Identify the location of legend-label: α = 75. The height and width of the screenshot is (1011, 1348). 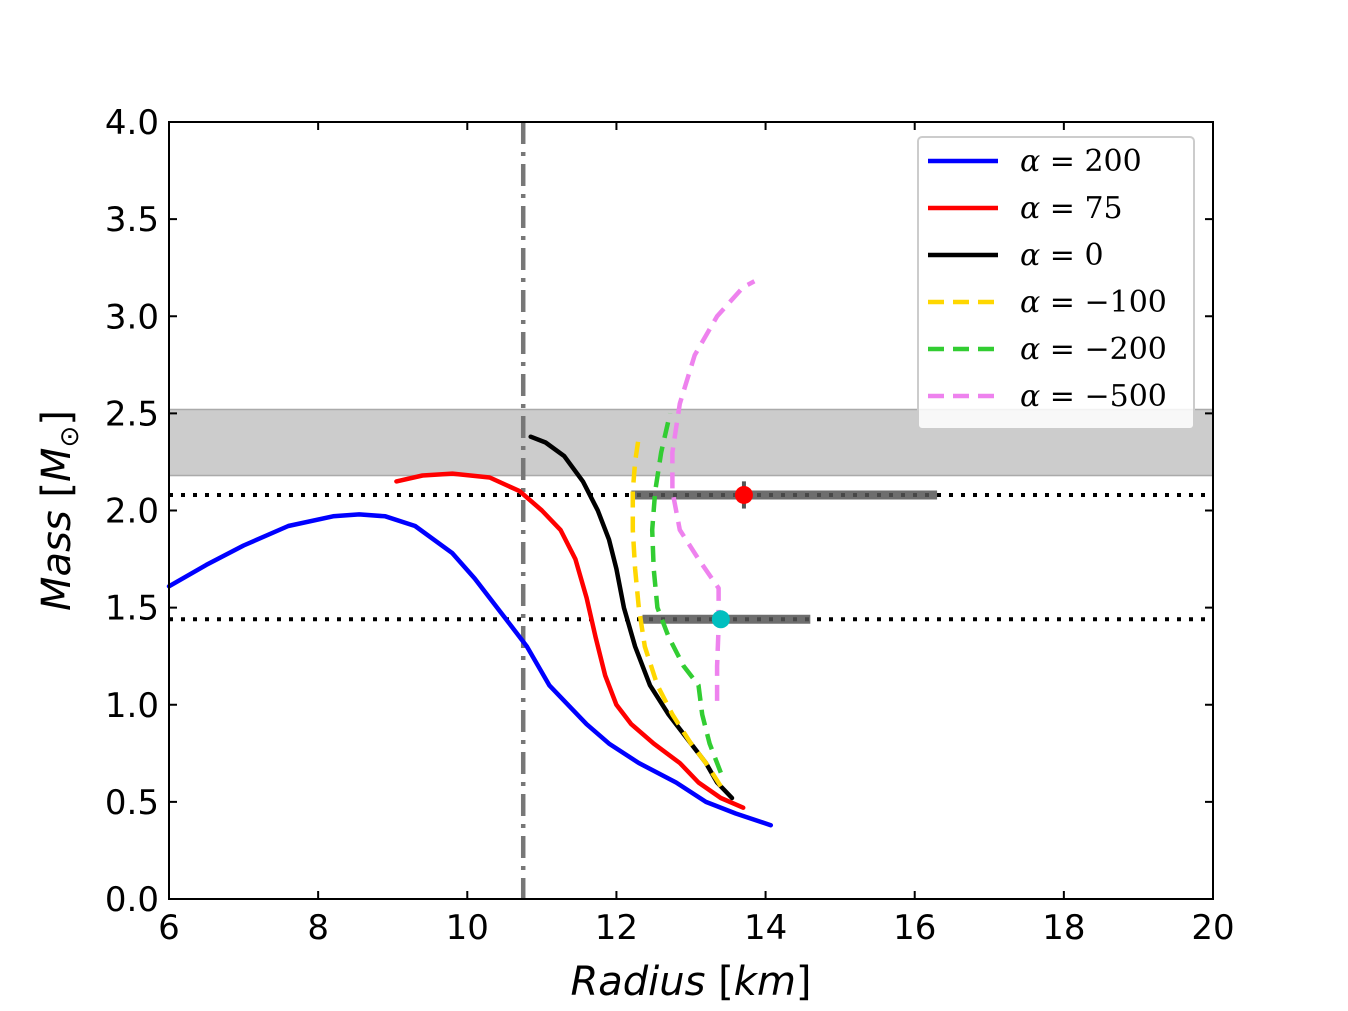
(1071, 208).